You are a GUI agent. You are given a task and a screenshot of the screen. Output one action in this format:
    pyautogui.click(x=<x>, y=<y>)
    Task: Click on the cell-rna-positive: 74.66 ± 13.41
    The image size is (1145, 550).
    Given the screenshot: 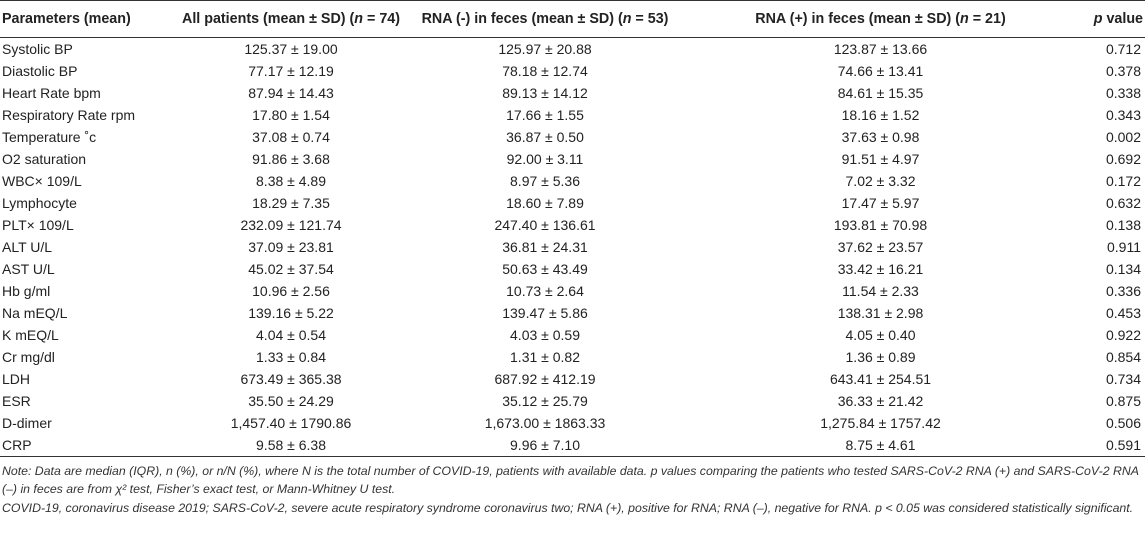 What is the action you would take?
    pyautogui.click(x=880, y=71)
    